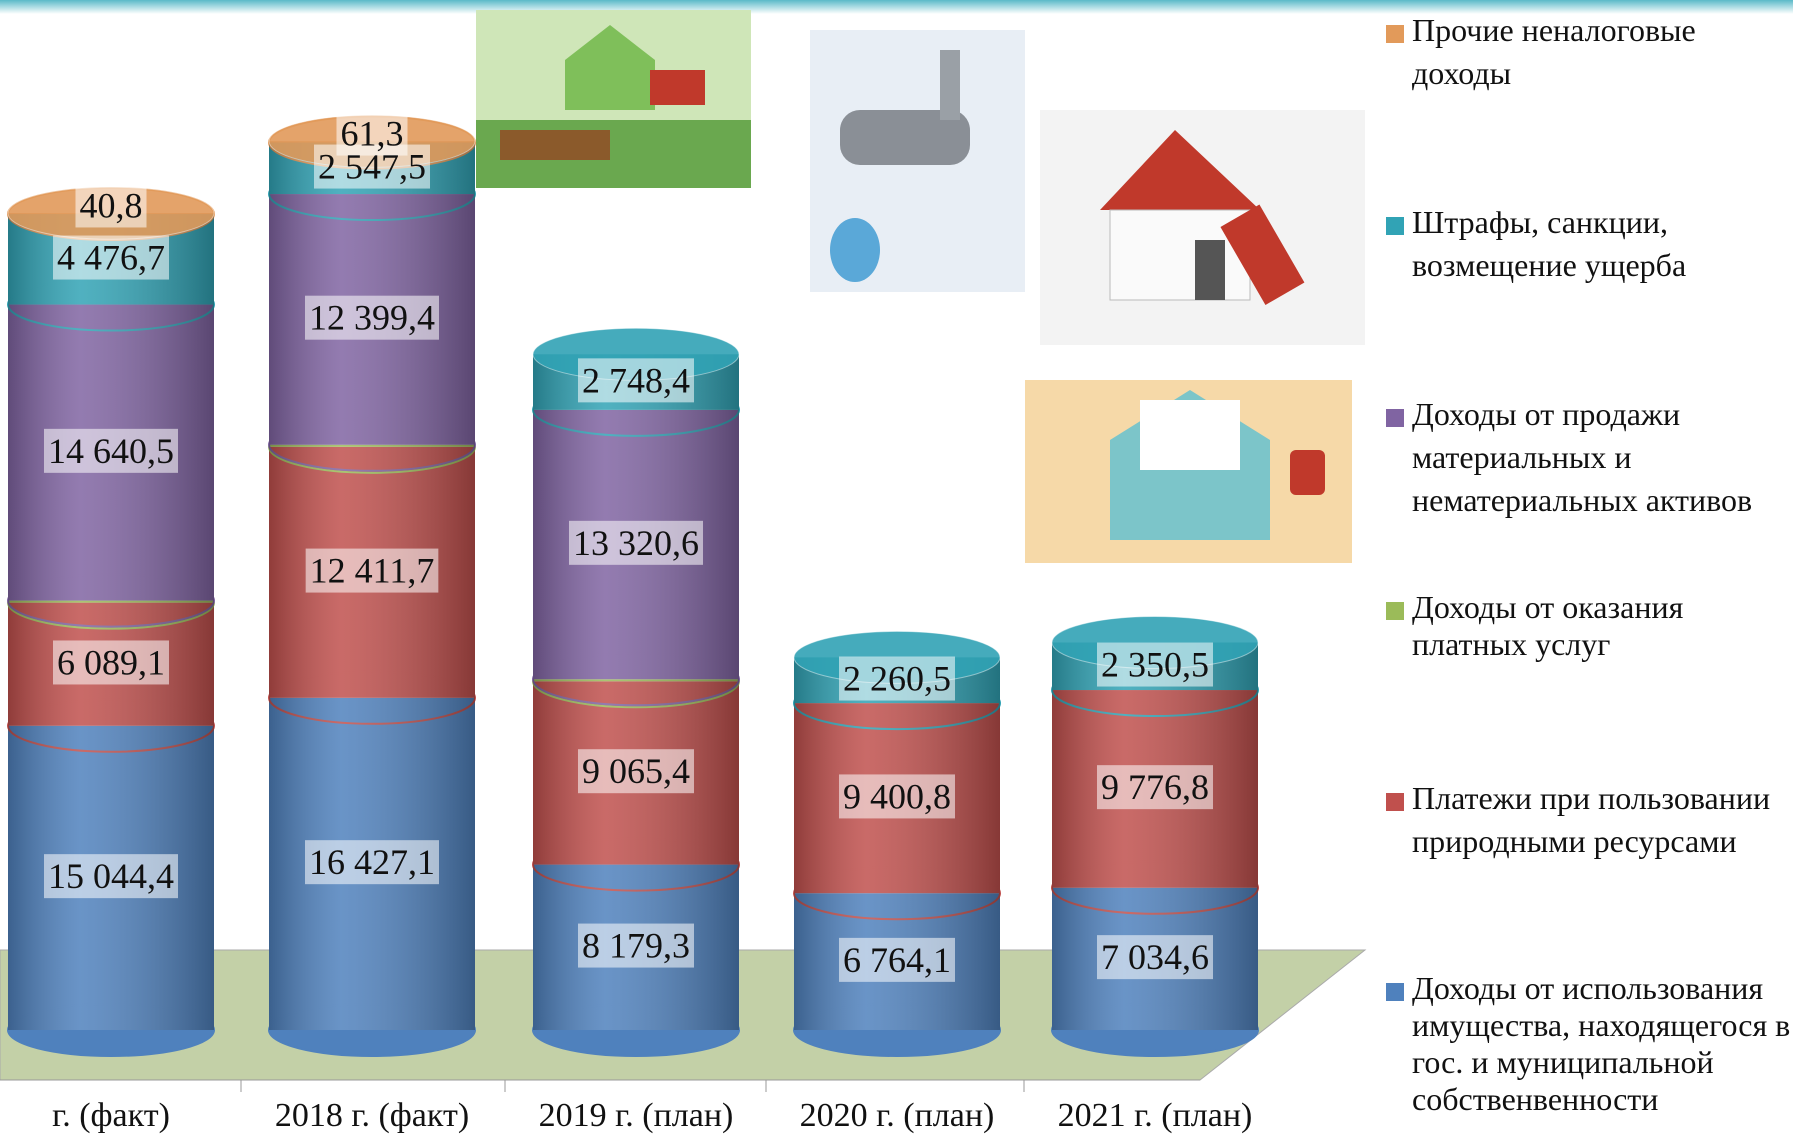 This screenshot has height=1142, width=1793. Describe the element at coordinates (1554, 51) in the screenshot. I see `legend-label: Прочие неналоговые доходы` at that location.